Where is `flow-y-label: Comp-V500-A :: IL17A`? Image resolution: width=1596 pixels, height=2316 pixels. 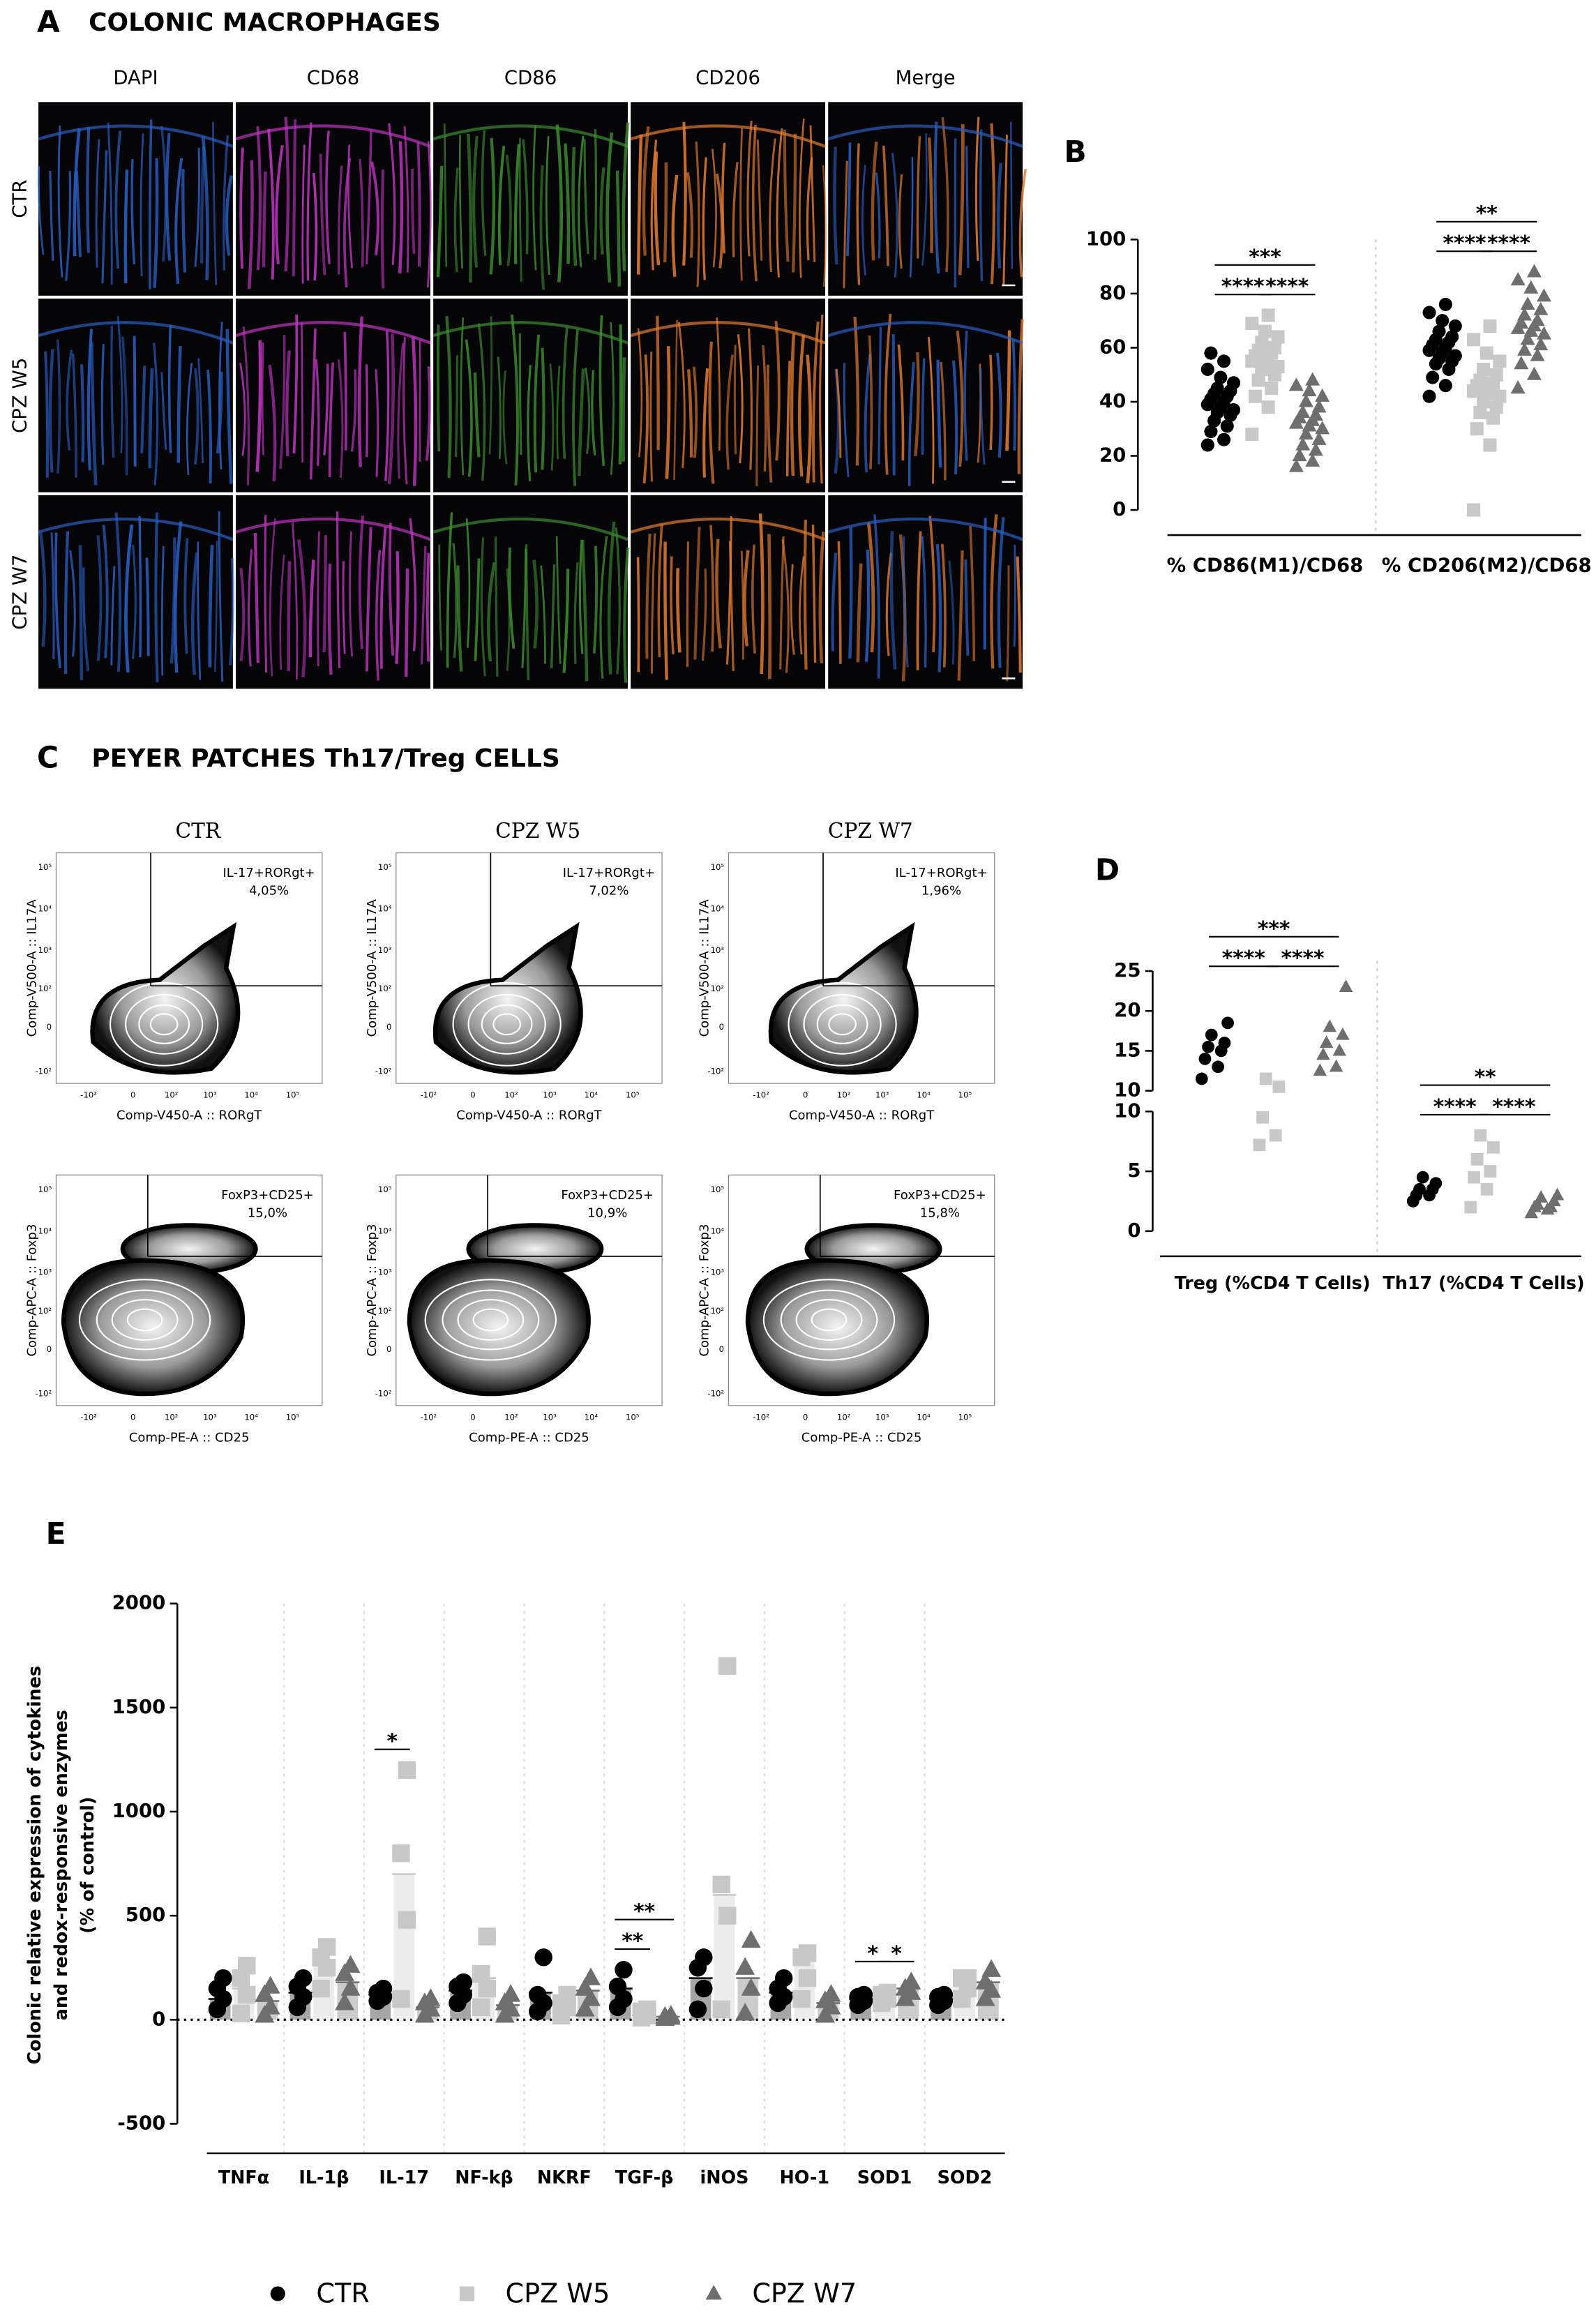 flow-y-label: Comp-V500-A :: IL17A is located at coordinates (372, 967).